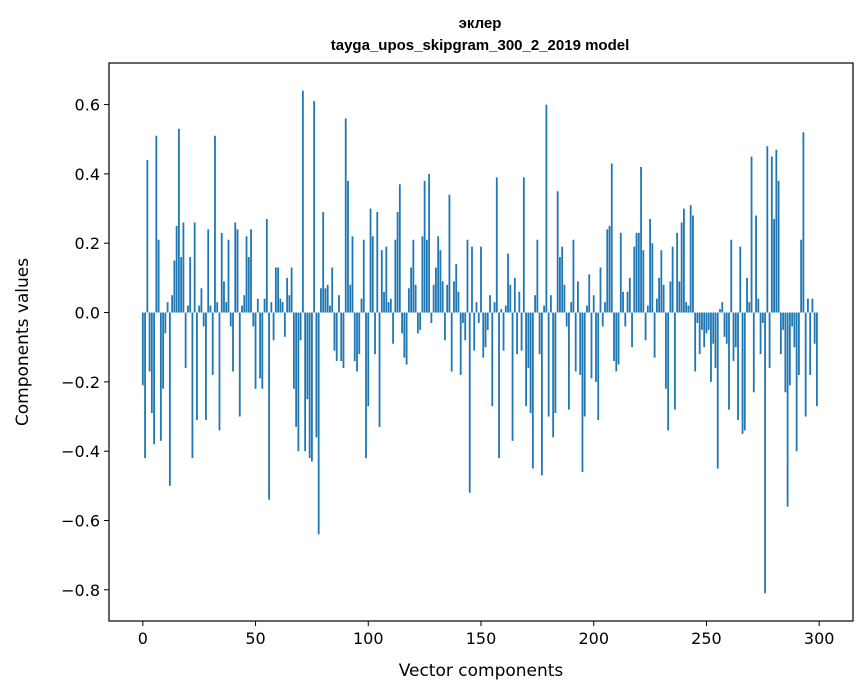 This screenshot has width=867, height=696. I want to click on y-tick-label: −0.4, so click(80, 451).